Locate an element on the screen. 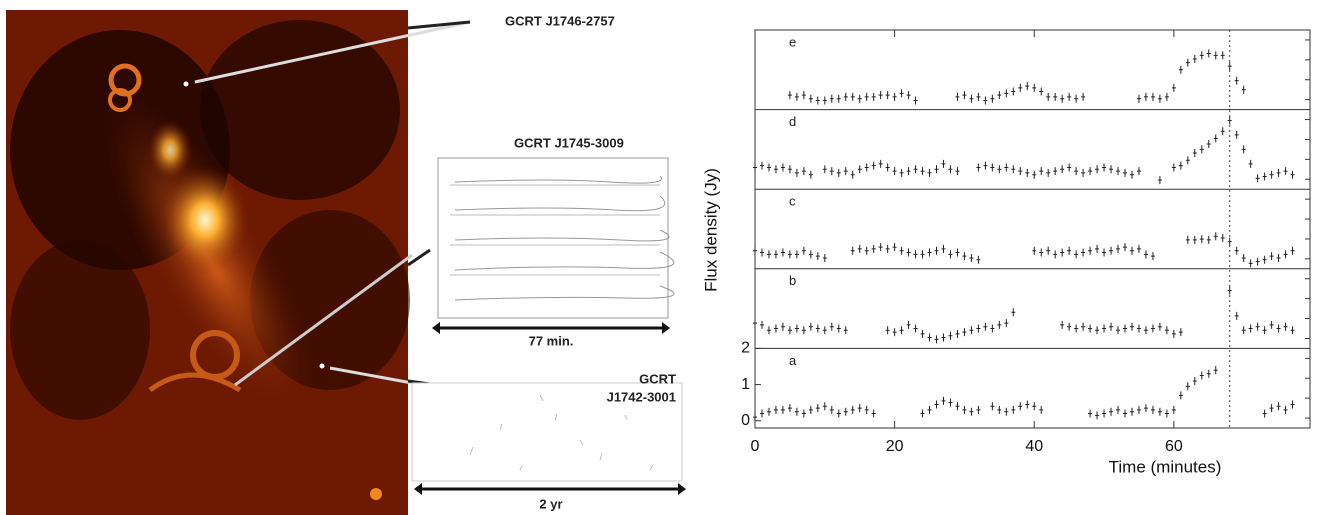 This screenshot has width=1328, height=515. panel-label: b is located at coordinates (792, 280).